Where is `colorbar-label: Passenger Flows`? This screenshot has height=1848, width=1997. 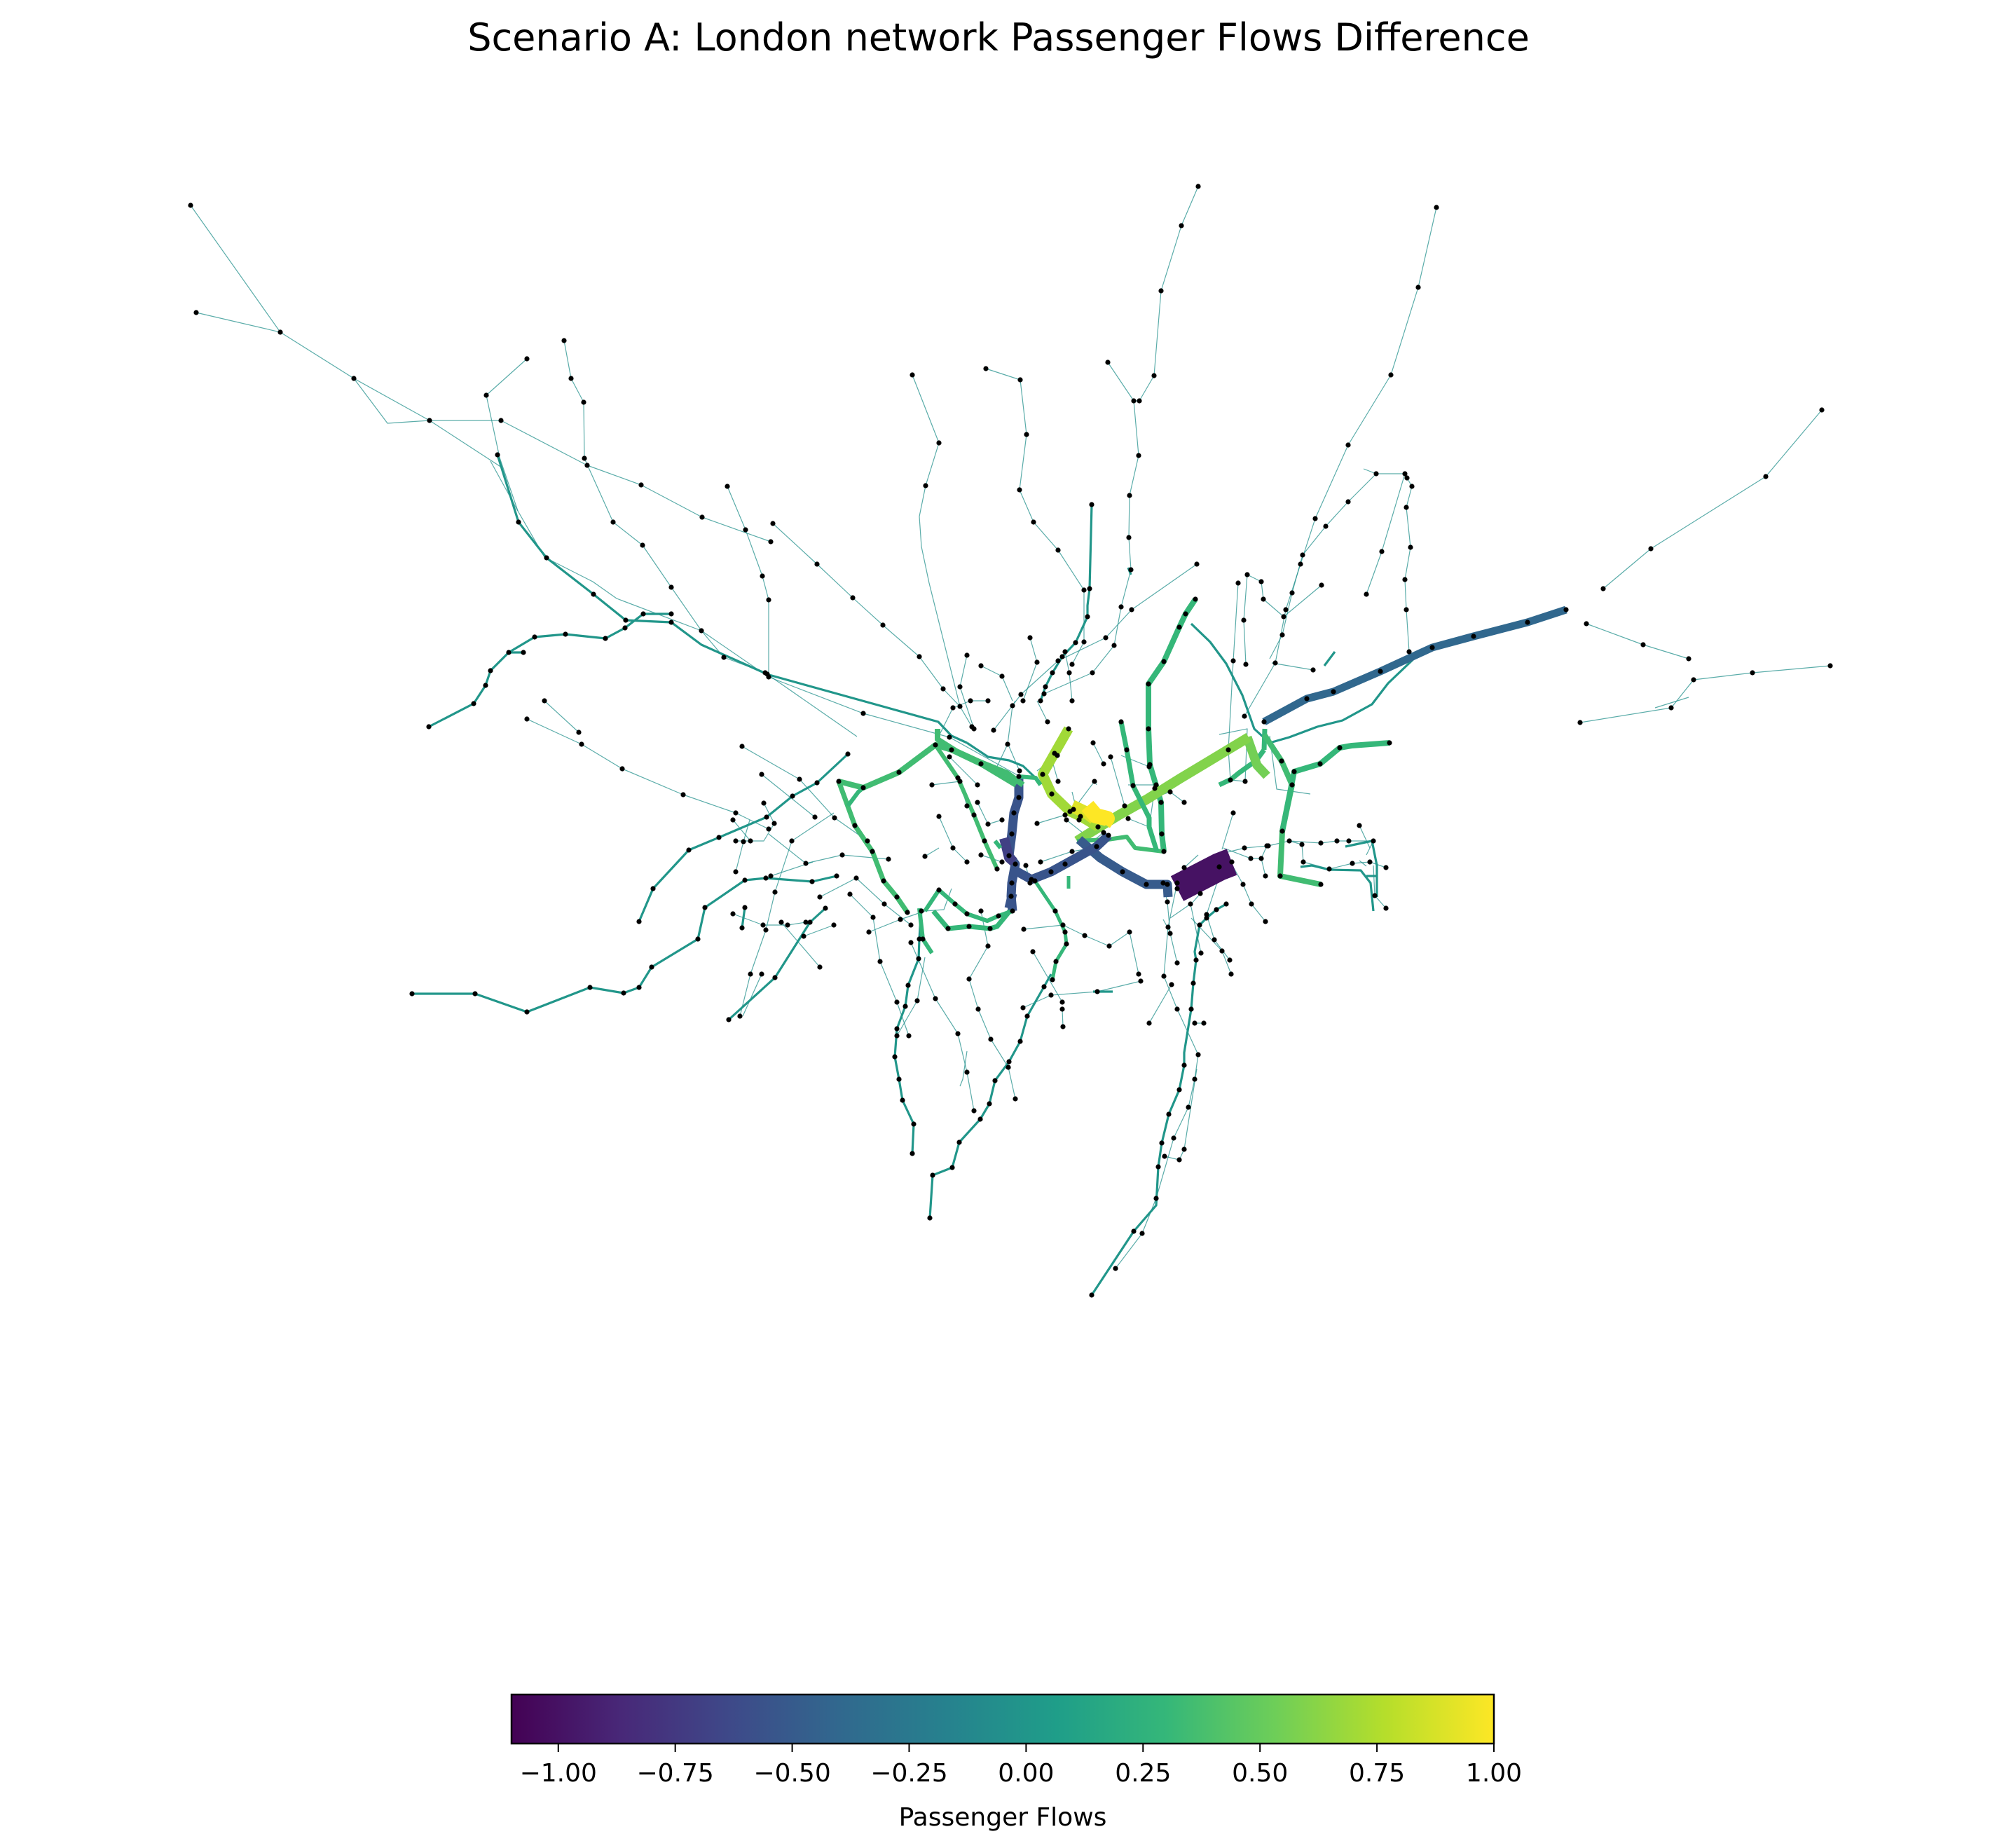 colorbar-label: Passenger Flows is located at coordinates (1003, 1817).